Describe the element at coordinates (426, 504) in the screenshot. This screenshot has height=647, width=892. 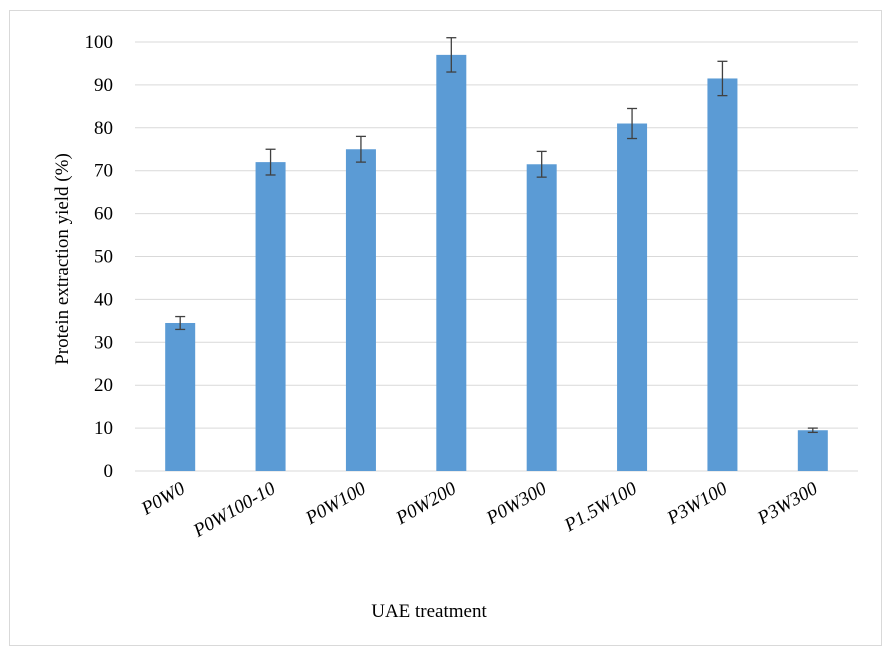
I see `x-tick-label: P0W200` at that location.